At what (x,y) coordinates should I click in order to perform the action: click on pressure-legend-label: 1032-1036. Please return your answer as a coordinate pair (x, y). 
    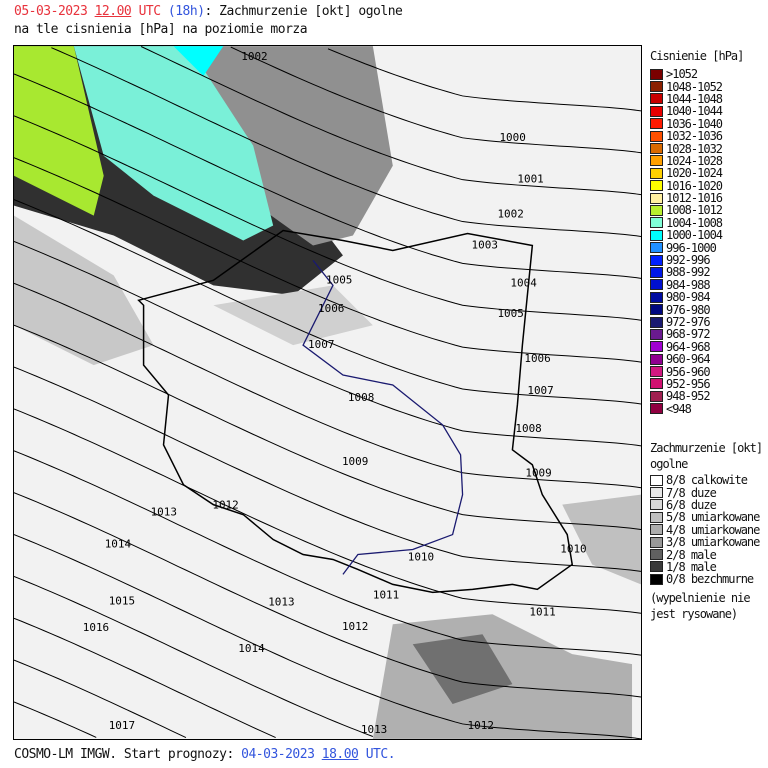
    Looking at the image, I should click on (694, 136).